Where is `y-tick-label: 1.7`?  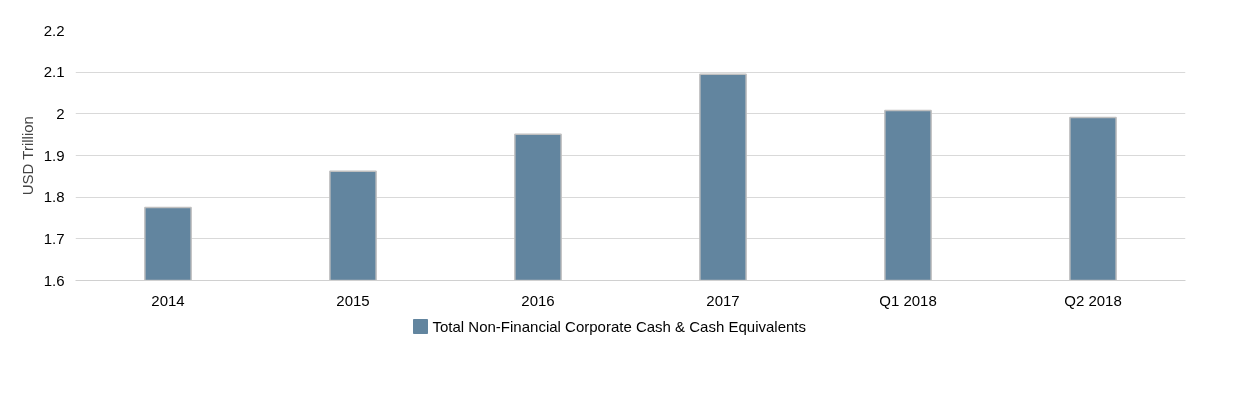 y-tick-label: 1.7 is located at coordinates (54, 238).